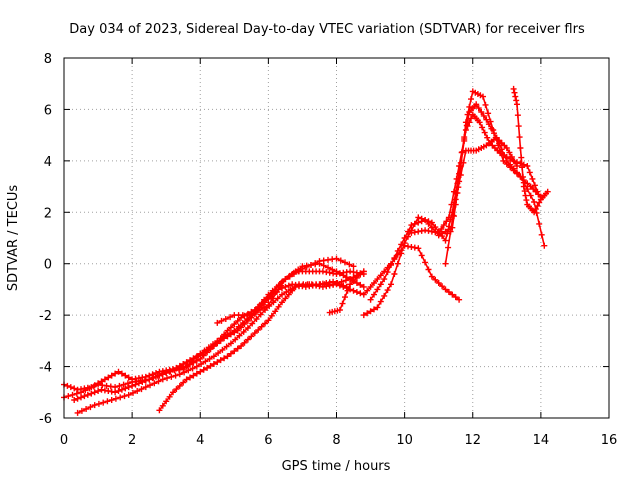 Image resolution: width=640 pixels, height=480 pixels. What do you see at coordinates (609, 440) in the screenshot?
I see `x-tick-label: 16` at bounding box center [609, 440].